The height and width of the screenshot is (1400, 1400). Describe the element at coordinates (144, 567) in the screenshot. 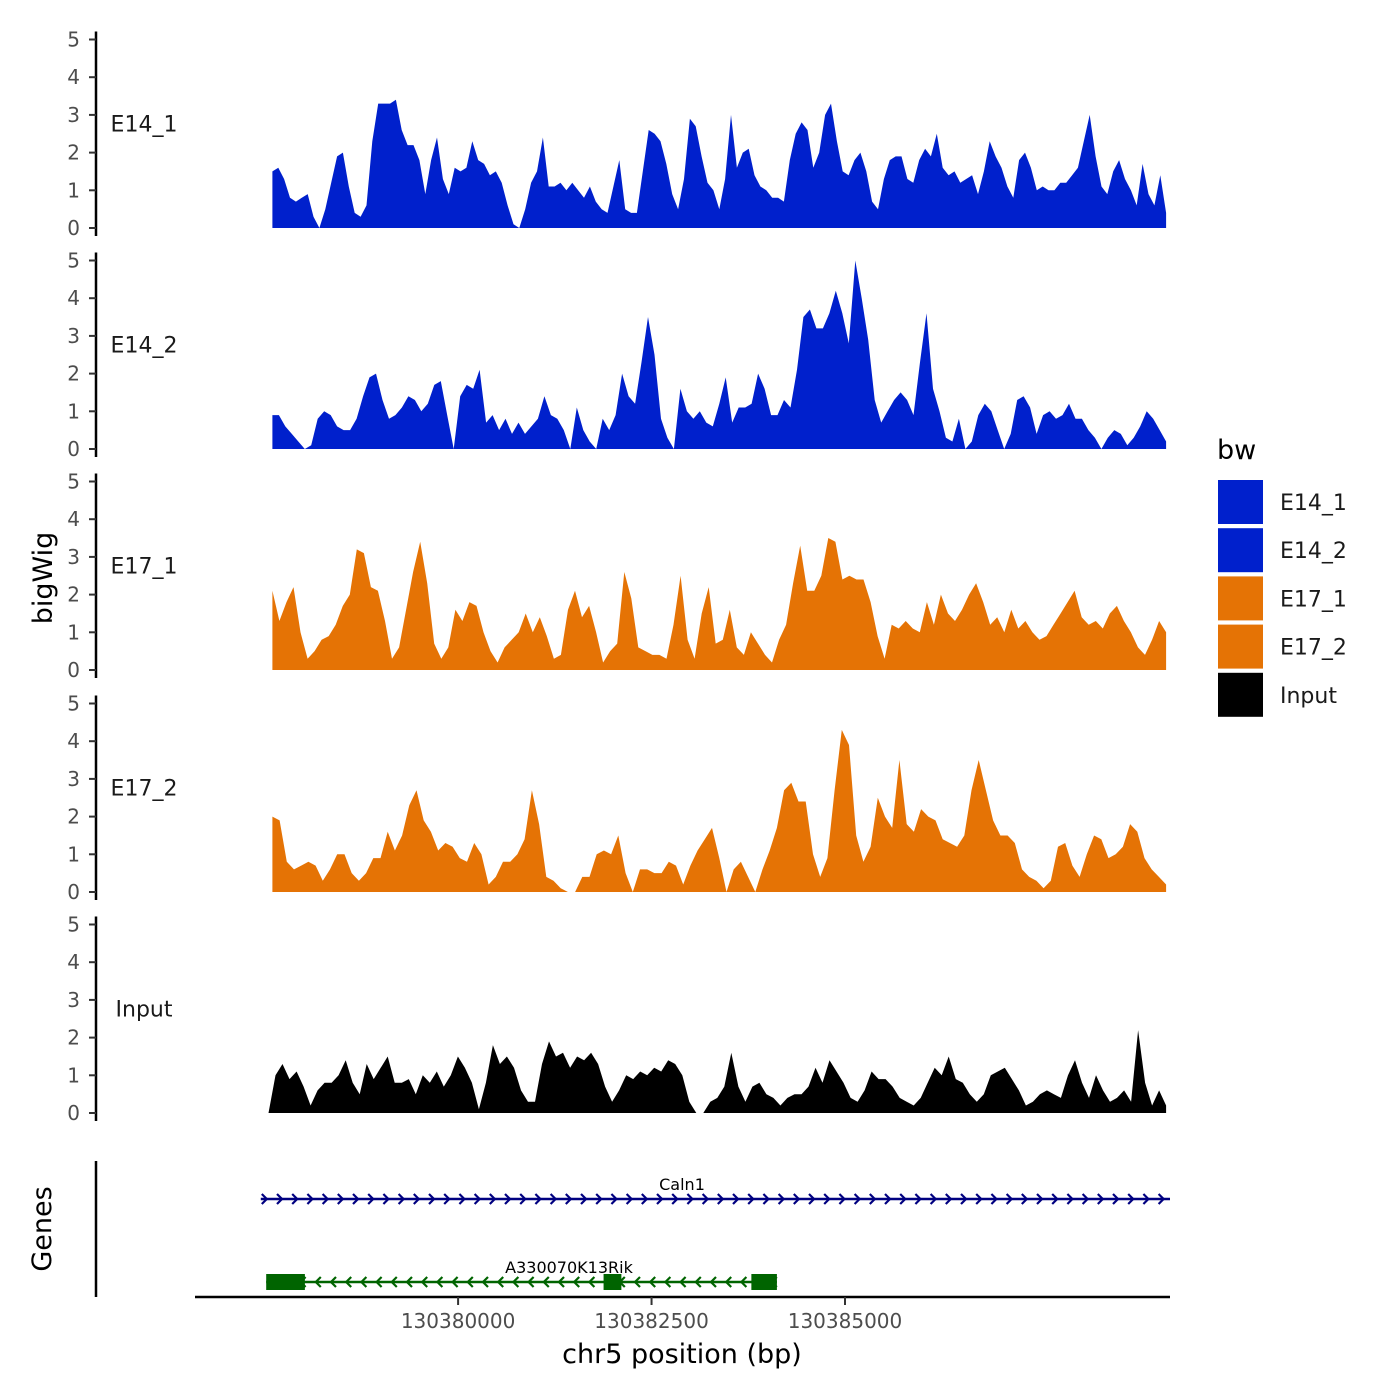

I see `track-label: E17_1` at that location.